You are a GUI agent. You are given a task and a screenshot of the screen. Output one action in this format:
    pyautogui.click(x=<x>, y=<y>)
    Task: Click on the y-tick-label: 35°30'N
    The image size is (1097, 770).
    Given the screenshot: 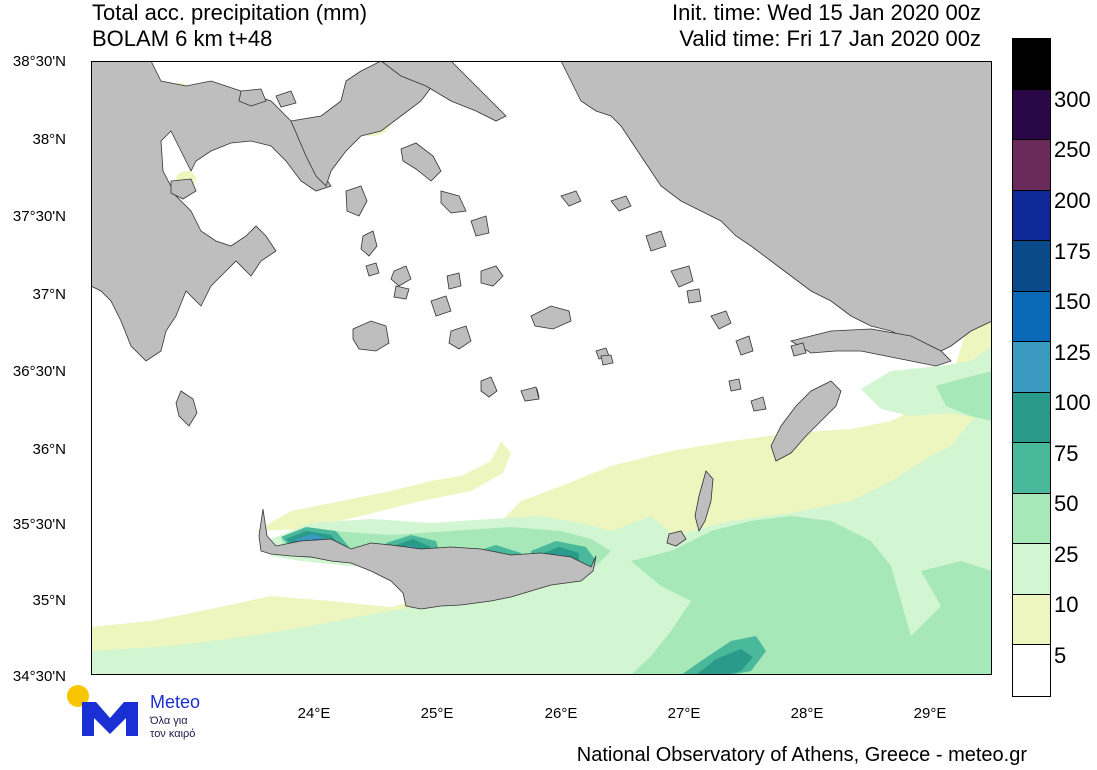 What is the action you would take?
    pyautogui.click(x=39, y=524)
    